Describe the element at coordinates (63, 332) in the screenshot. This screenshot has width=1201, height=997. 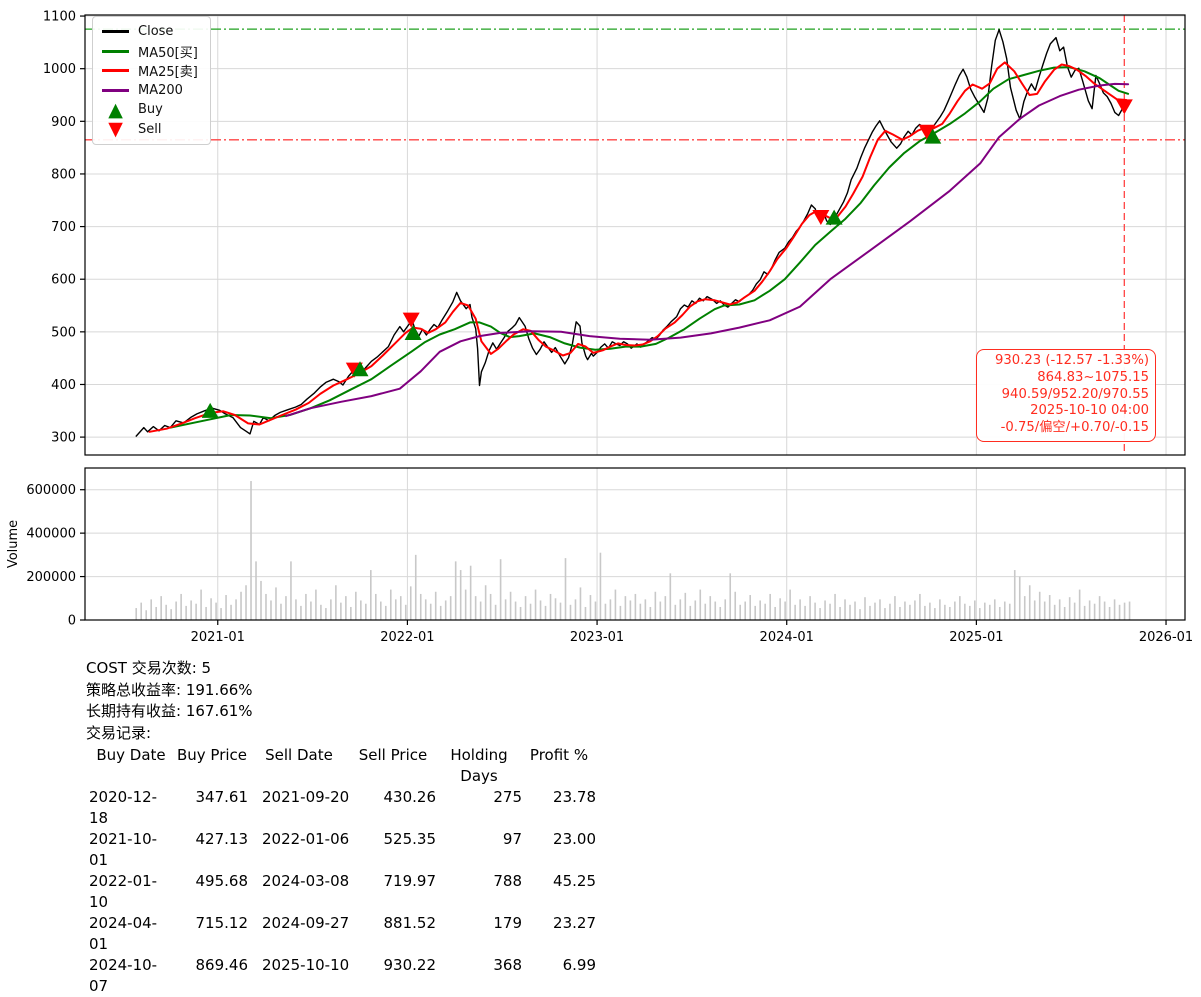
I see `price-tick-label: 500` at that location.